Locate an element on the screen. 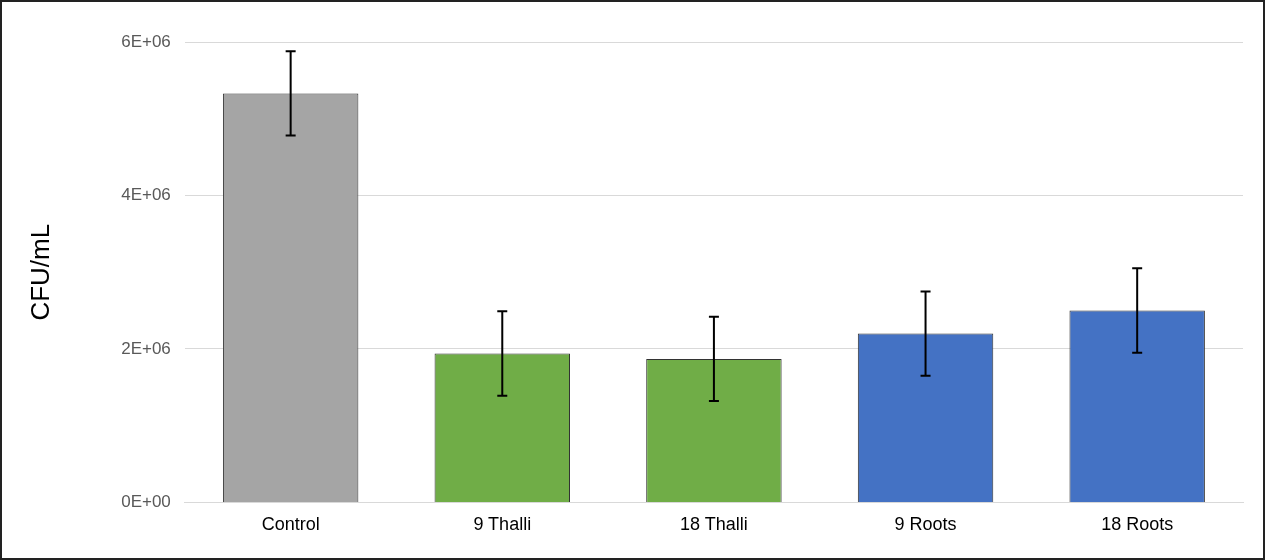 This screenshot has height=560, width=1265. x-tick-label: 18 Thalli is located at coordinates (714, 524).